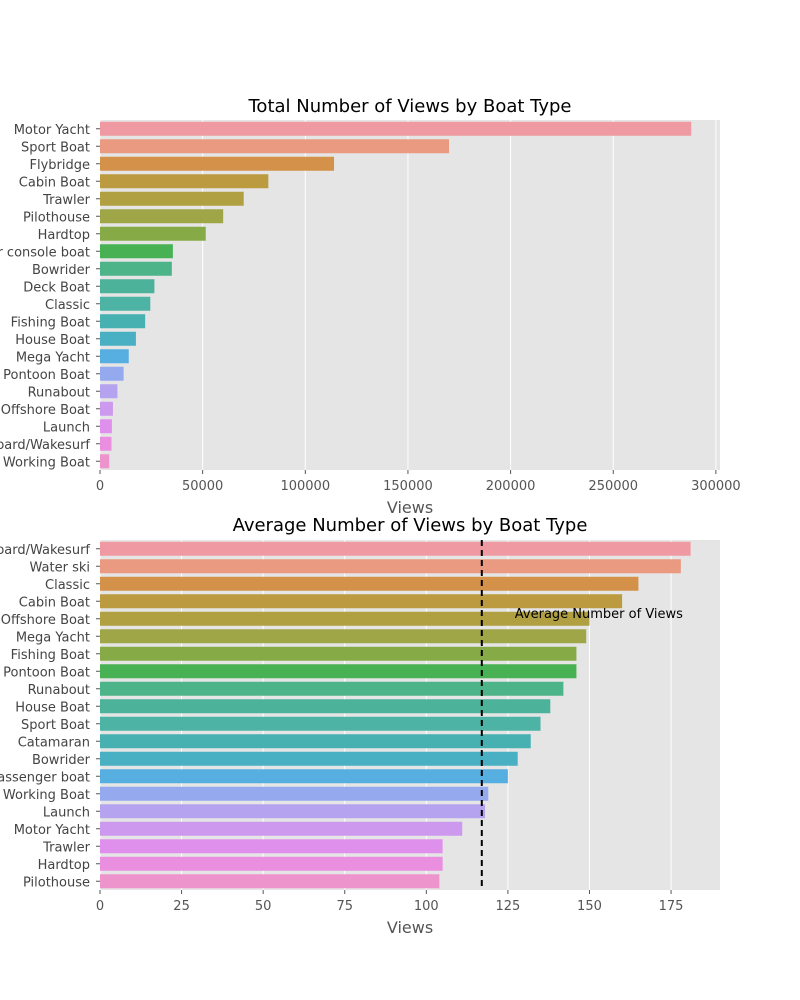 This screenshot has width=800, height=1000. I want to click on reference-line-label: Average Number of Views, so click(599, 614).